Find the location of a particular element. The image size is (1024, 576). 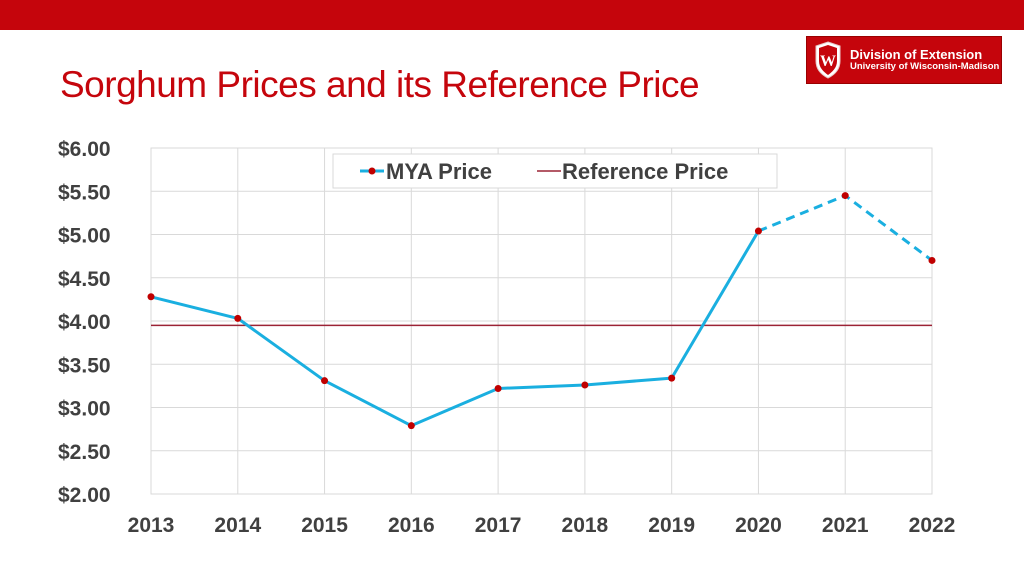

x-tick-label: 2017 is located at coordinates (498, 525).